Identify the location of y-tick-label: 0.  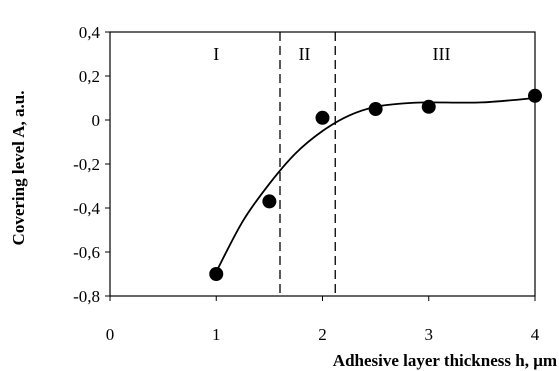
(96, 120).